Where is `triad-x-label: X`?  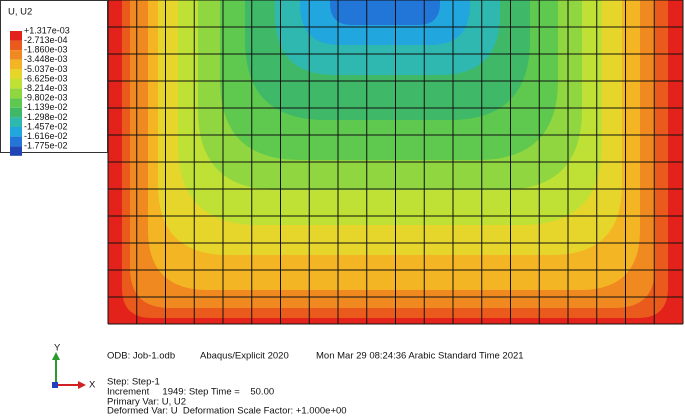
triad-x-label: X is located at coordinates (92, 385).